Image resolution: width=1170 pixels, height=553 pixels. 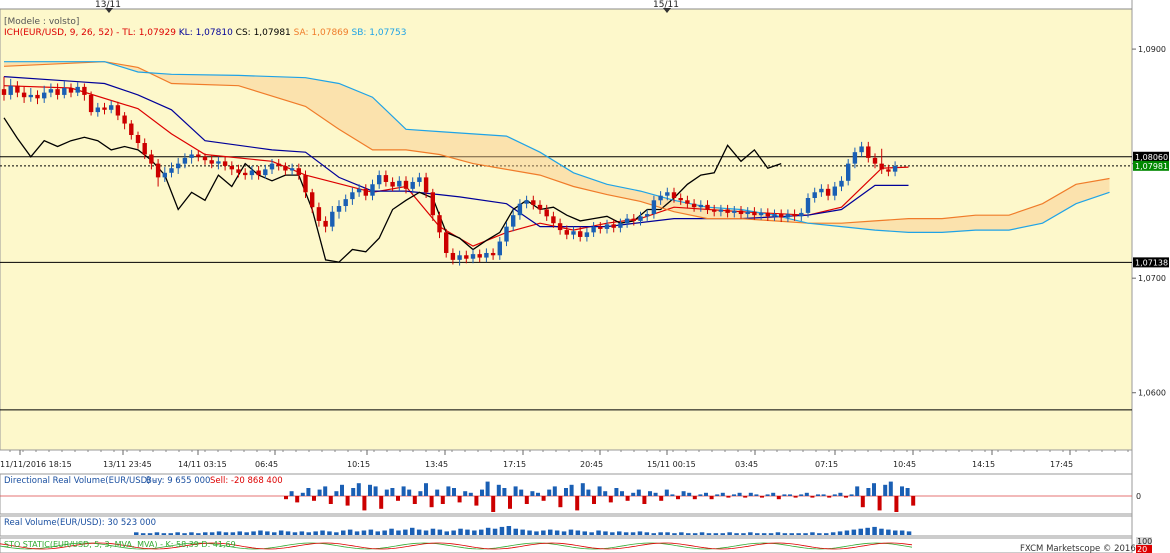 What do you see at coordinates (127, 464) in the screenshot?
I see `x-tick-label: 13/11 23:45` at bounding box center [127, 464].